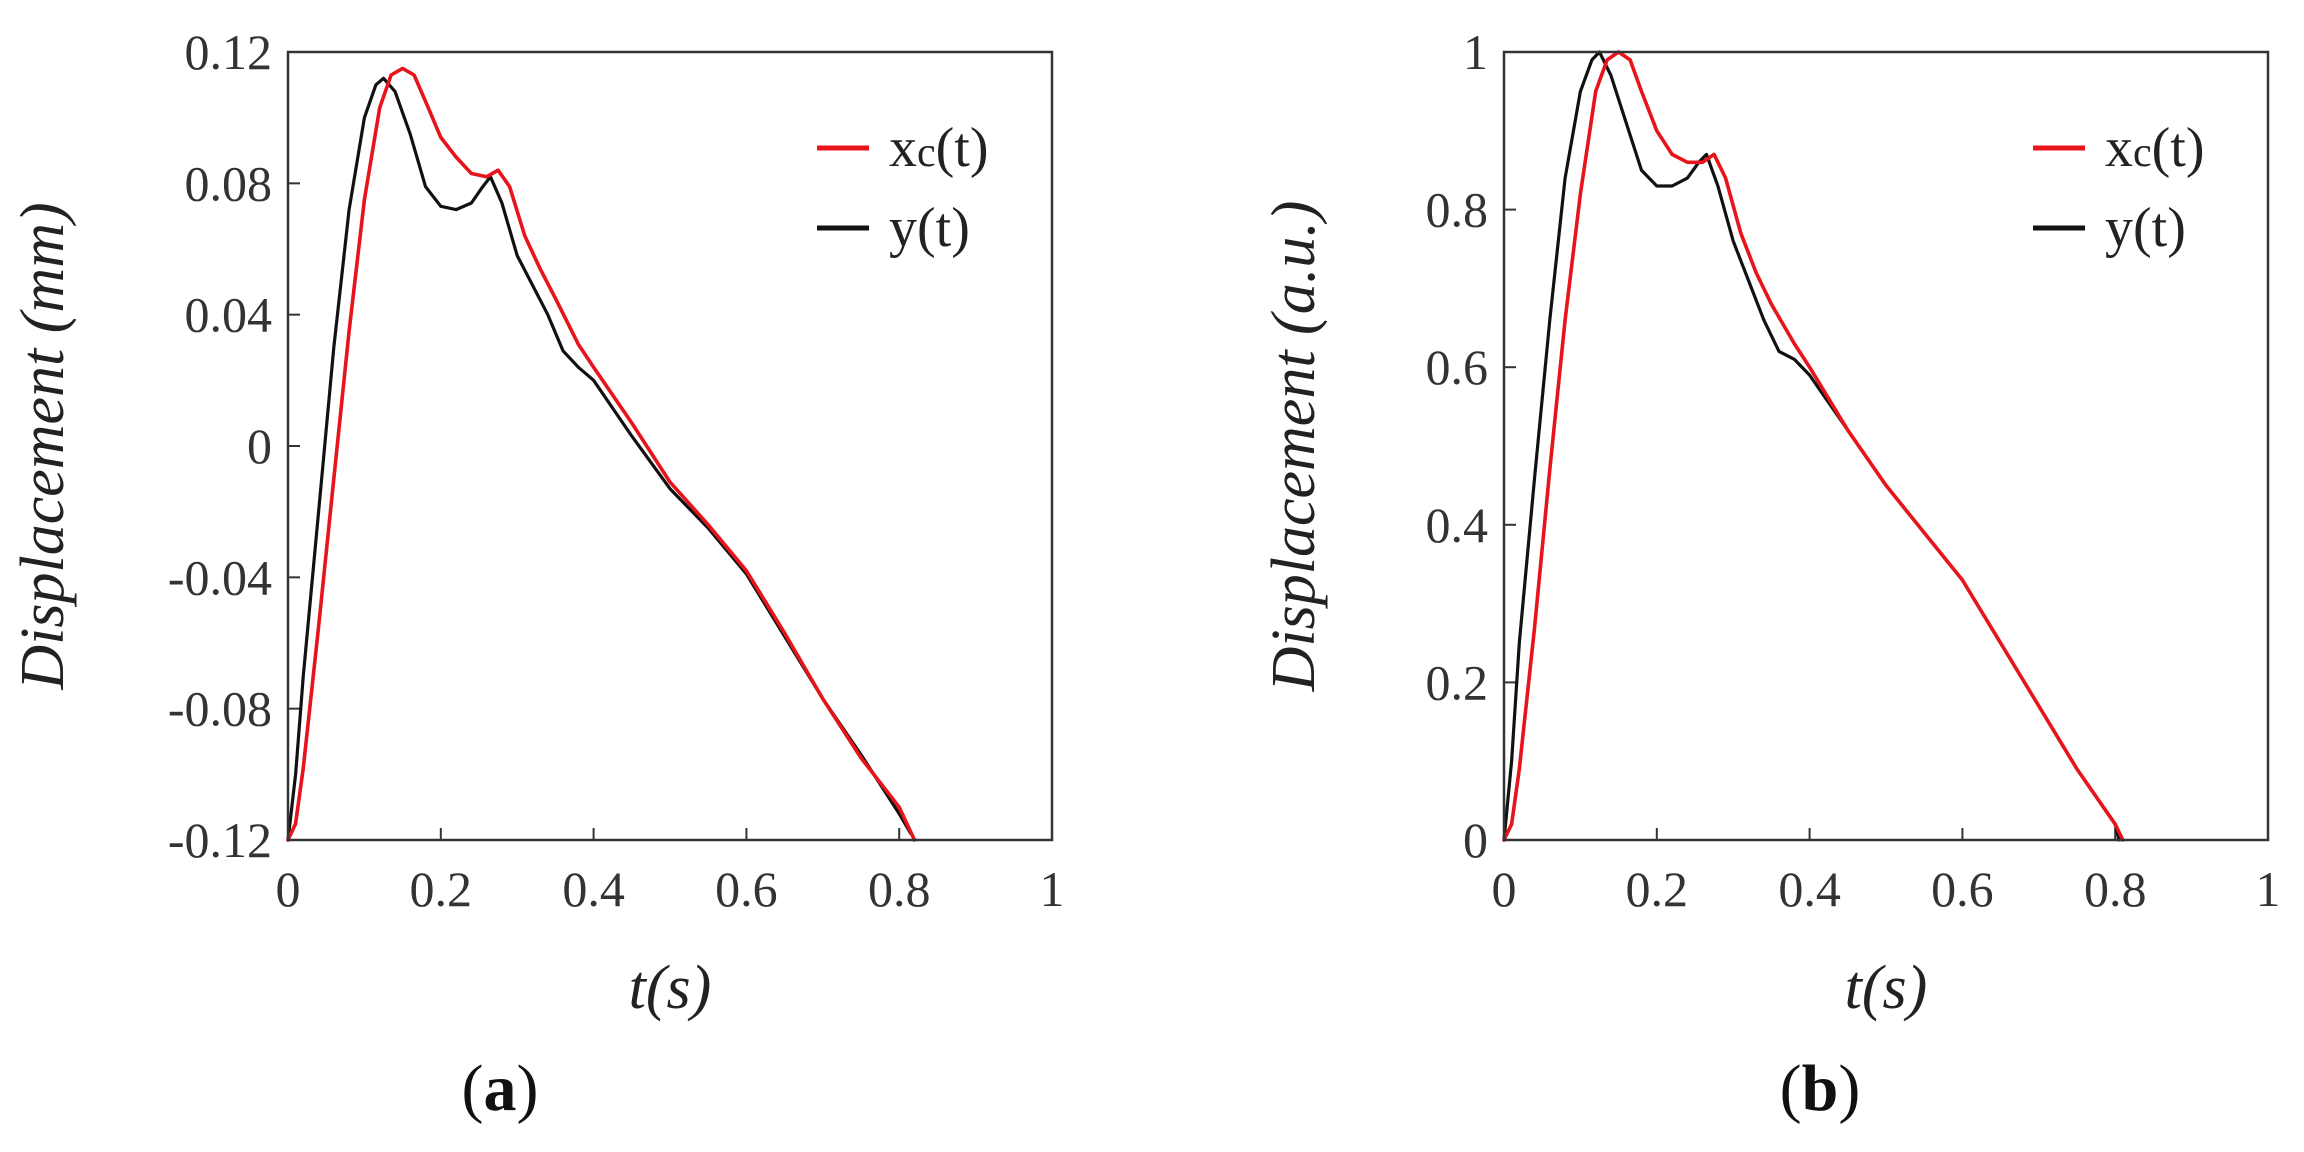  I want to click on panel-b-legend-label-xc: xc(t), so click(2155, 148).